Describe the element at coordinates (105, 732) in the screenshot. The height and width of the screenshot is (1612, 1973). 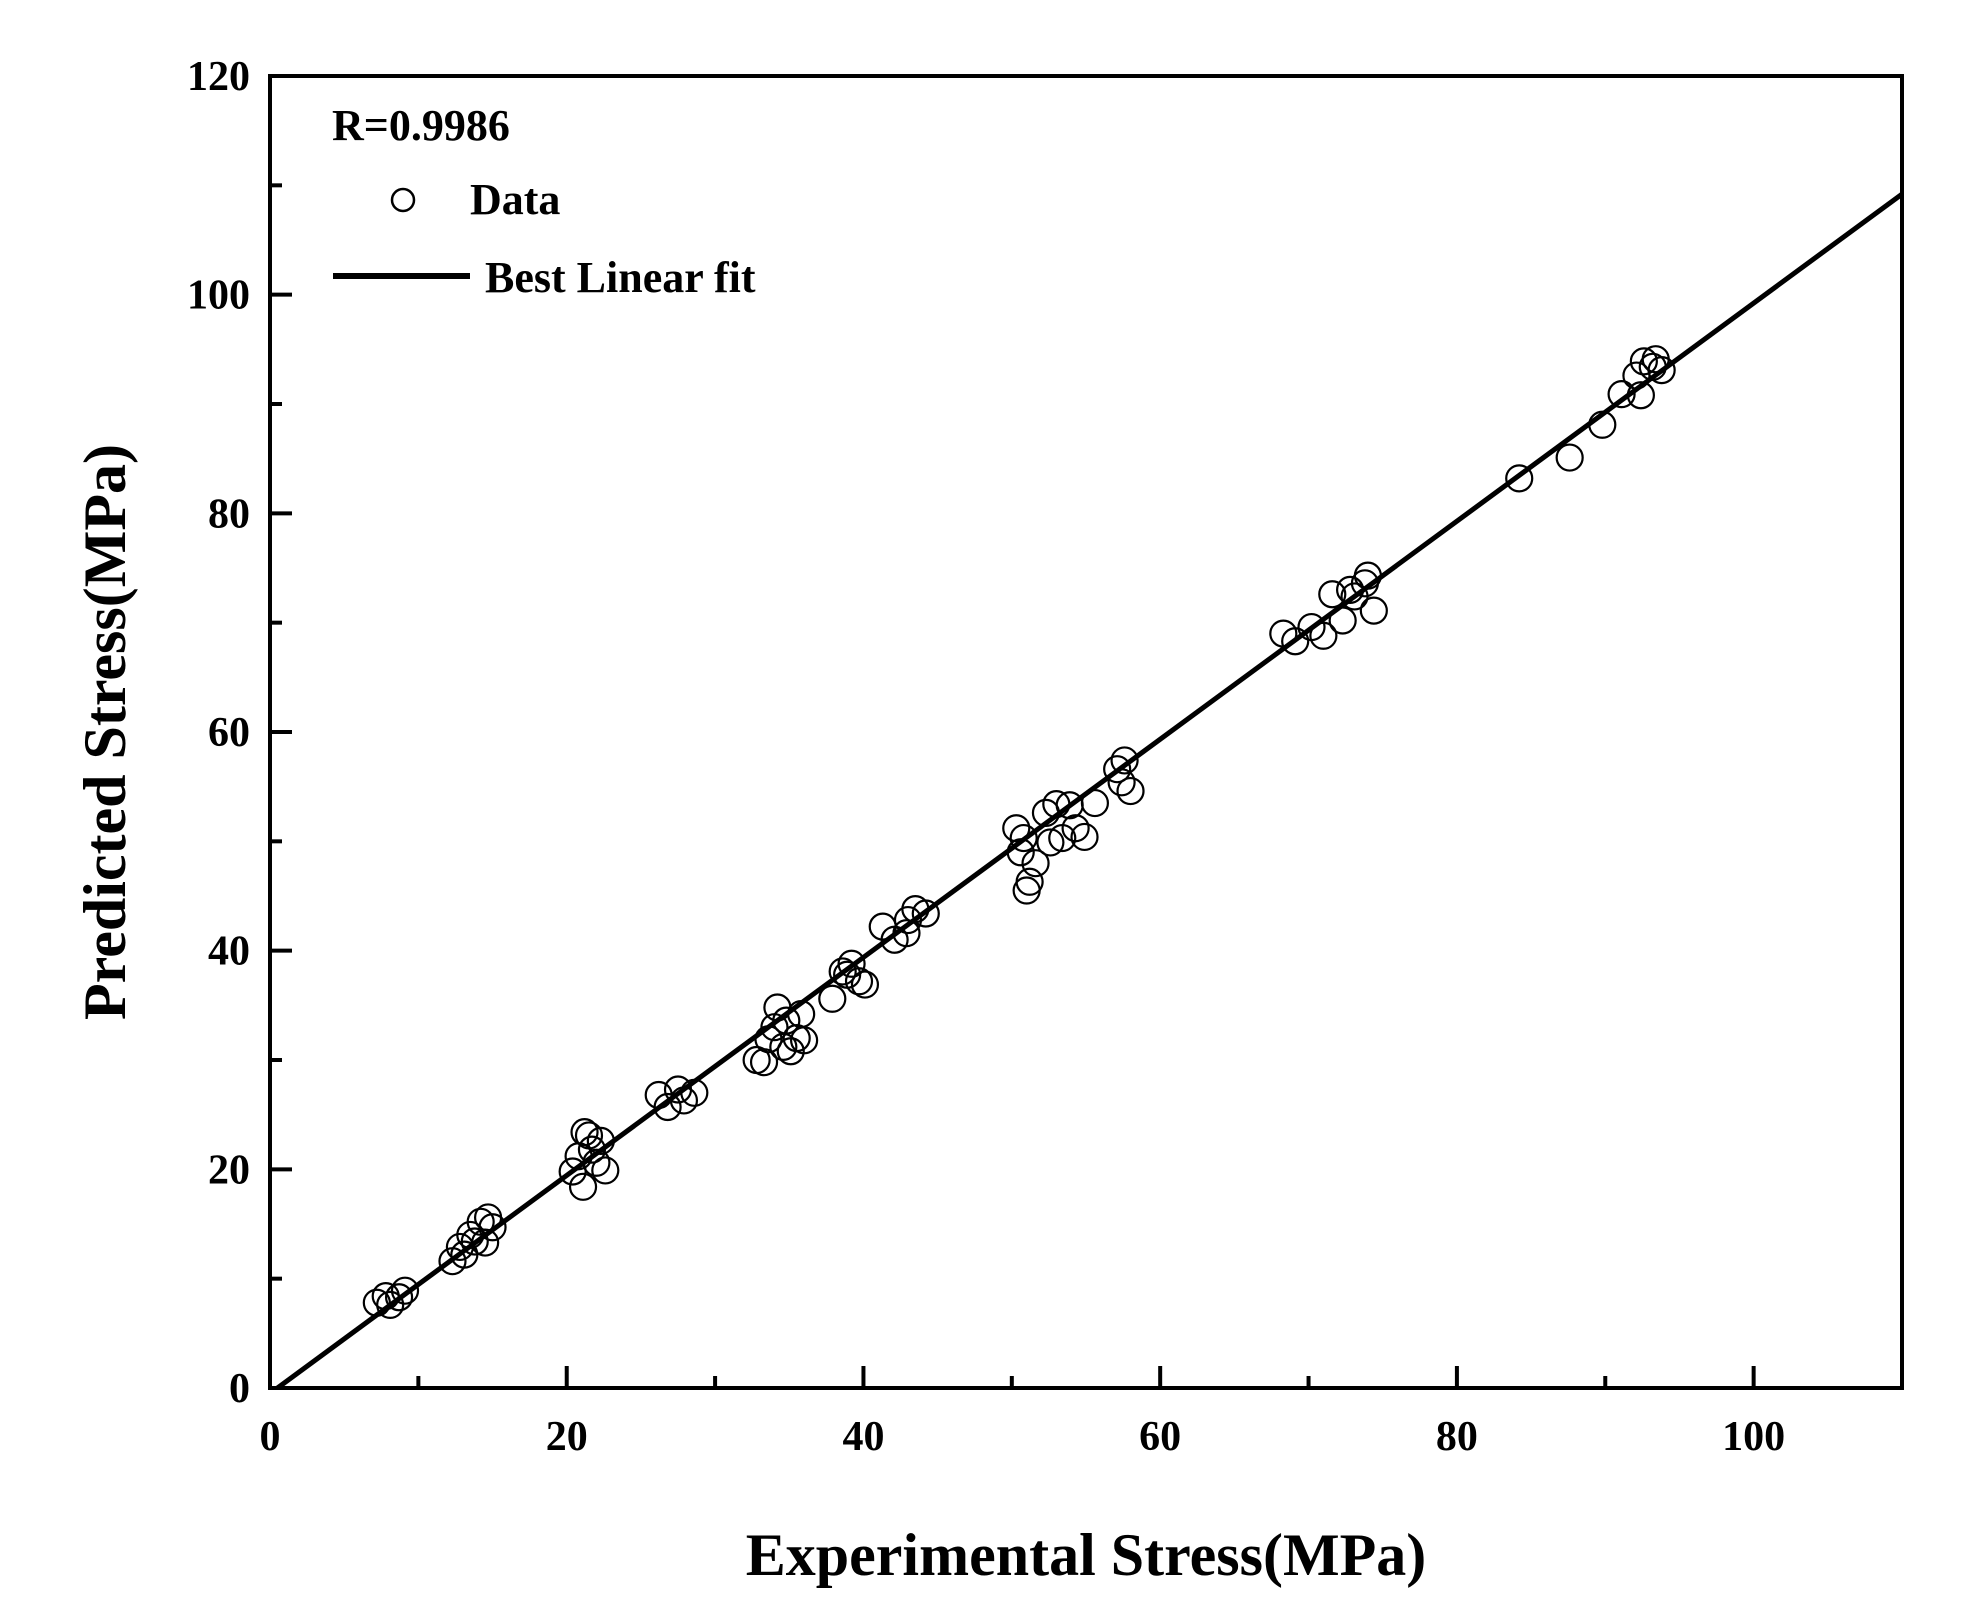
I see `y-axis-label: Predicted Stress(MPa)` at that location.